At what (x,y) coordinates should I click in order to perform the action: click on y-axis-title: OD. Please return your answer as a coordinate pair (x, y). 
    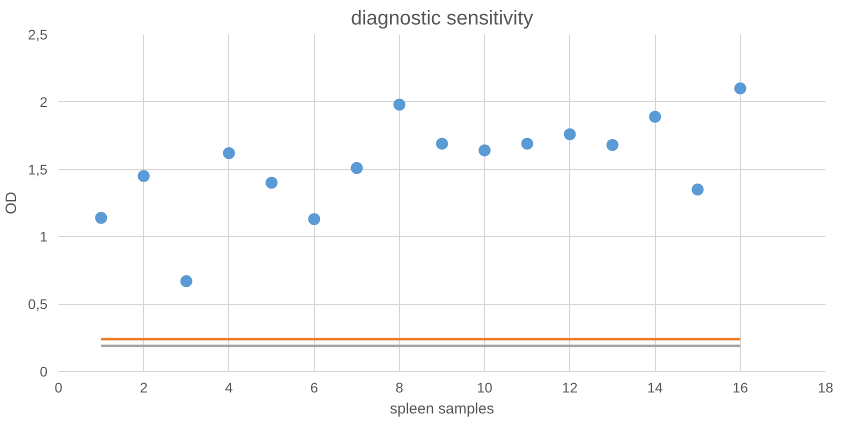
    Looking at the image, I should click on (11, 203).